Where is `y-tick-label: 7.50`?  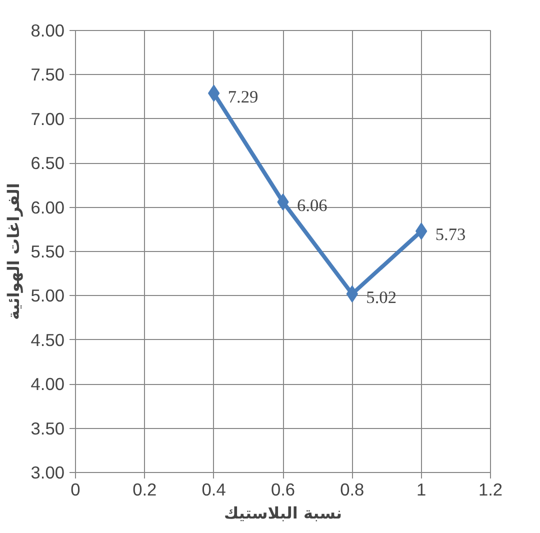
y-tick-label: 7.50 is located at coordinates (47, 74).